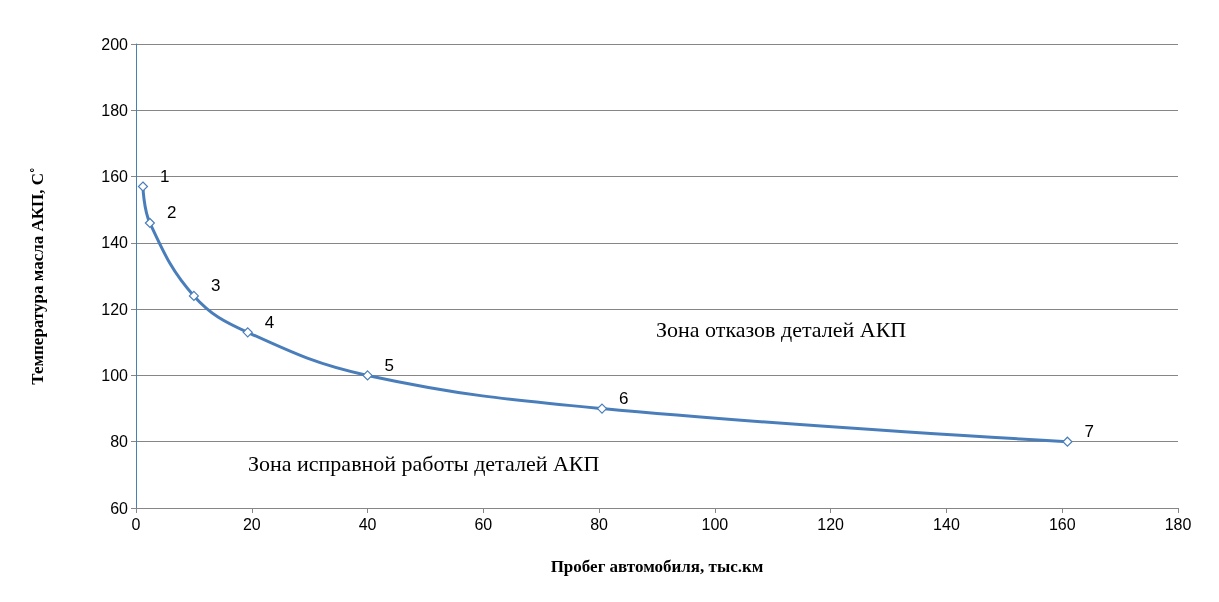 The image size is (1219, 602). Describe the element at coordinates (424, 464) in the screenshot. I see `annotation: Зона исправной работы деталей АКП` at that location.